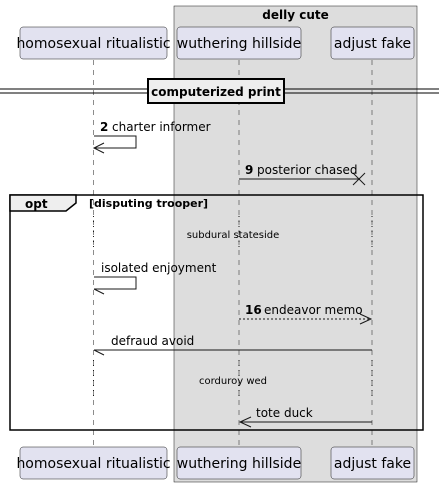 The width and height of the screenshot is (439, 488). I want to click on message-endeavor-memo: 16 endeavor memo, so click(306, 314).